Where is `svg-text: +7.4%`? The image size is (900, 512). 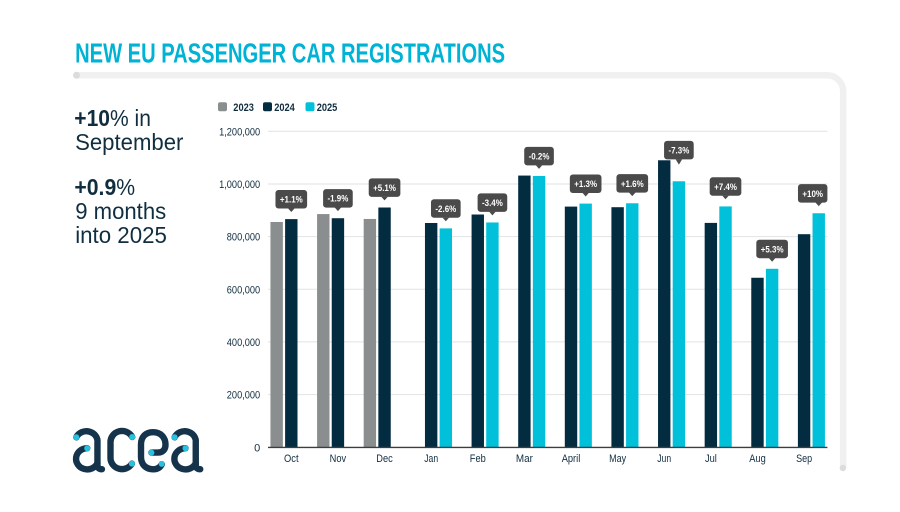
svg-text: +7.4% is located at coordinates (725, 187).